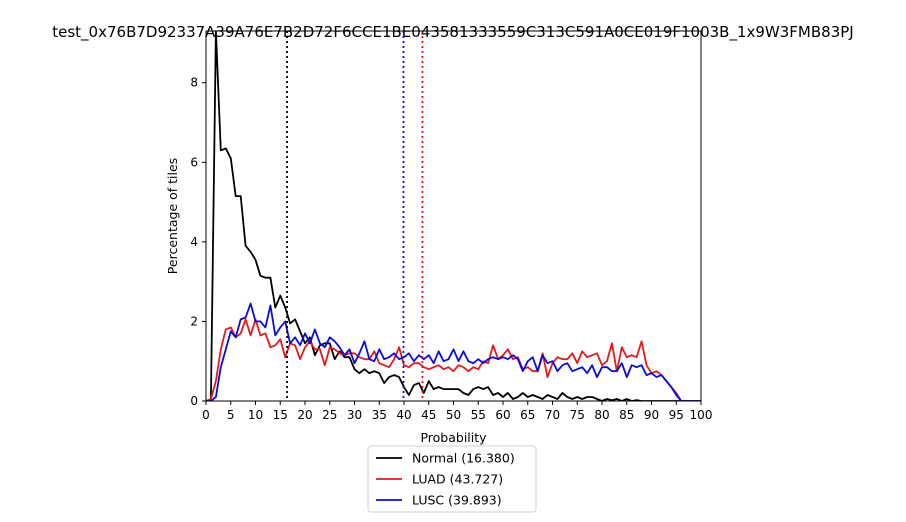  Describe the element at coordinates (626, 415) in the screenshot. I see `x-tick-label-85: 85` at that location.